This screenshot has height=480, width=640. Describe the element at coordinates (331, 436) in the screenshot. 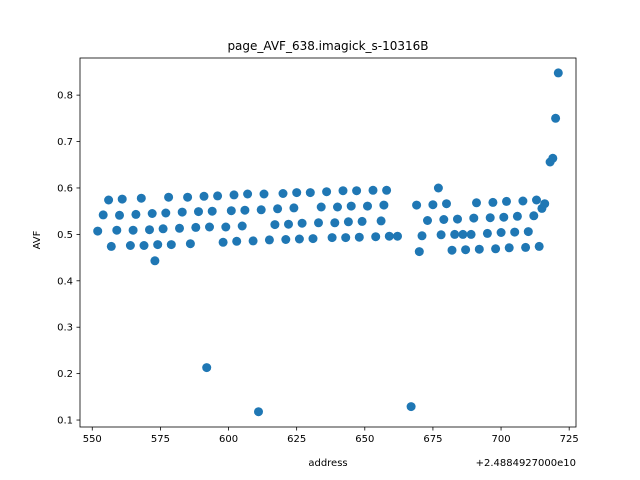

I see `x-axis: 550 575 600 625 650 675 700 725` at that location.